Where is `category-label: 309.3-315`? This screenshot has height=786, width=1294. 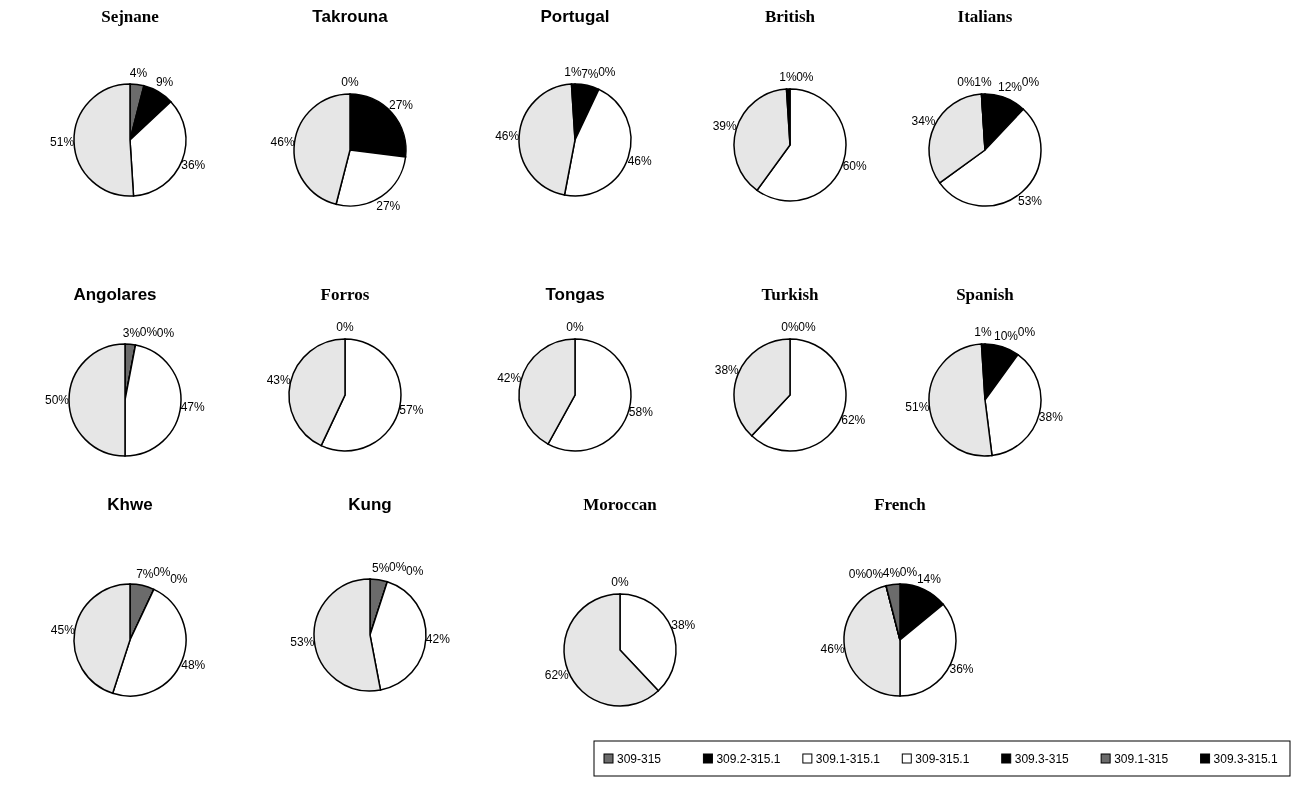 category-label: 309.3-315 is located at coordinates (1042, 759).